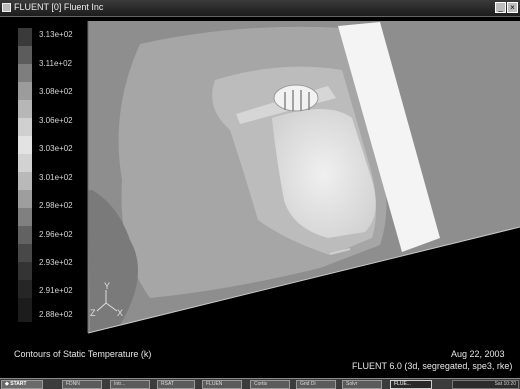 The image size is (520, 389). What do you see at coordinates (389, 137) in the screenshot?
I see `plate-surface` at bounding box center [389, 137].